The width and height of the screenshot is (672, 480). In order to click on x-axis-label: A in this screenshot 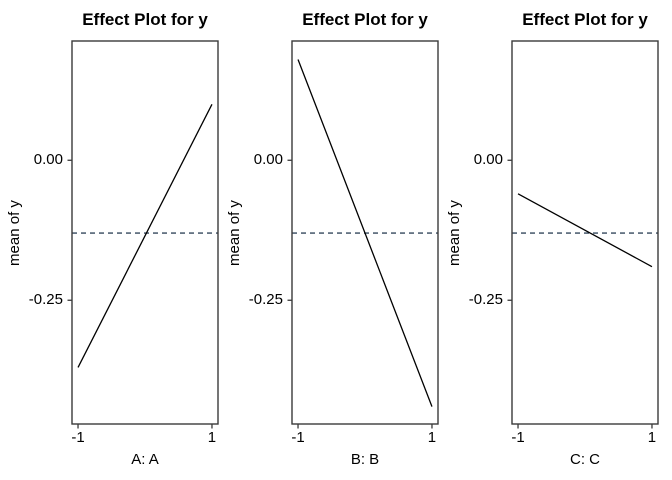, I will do `click(145, 459)`.